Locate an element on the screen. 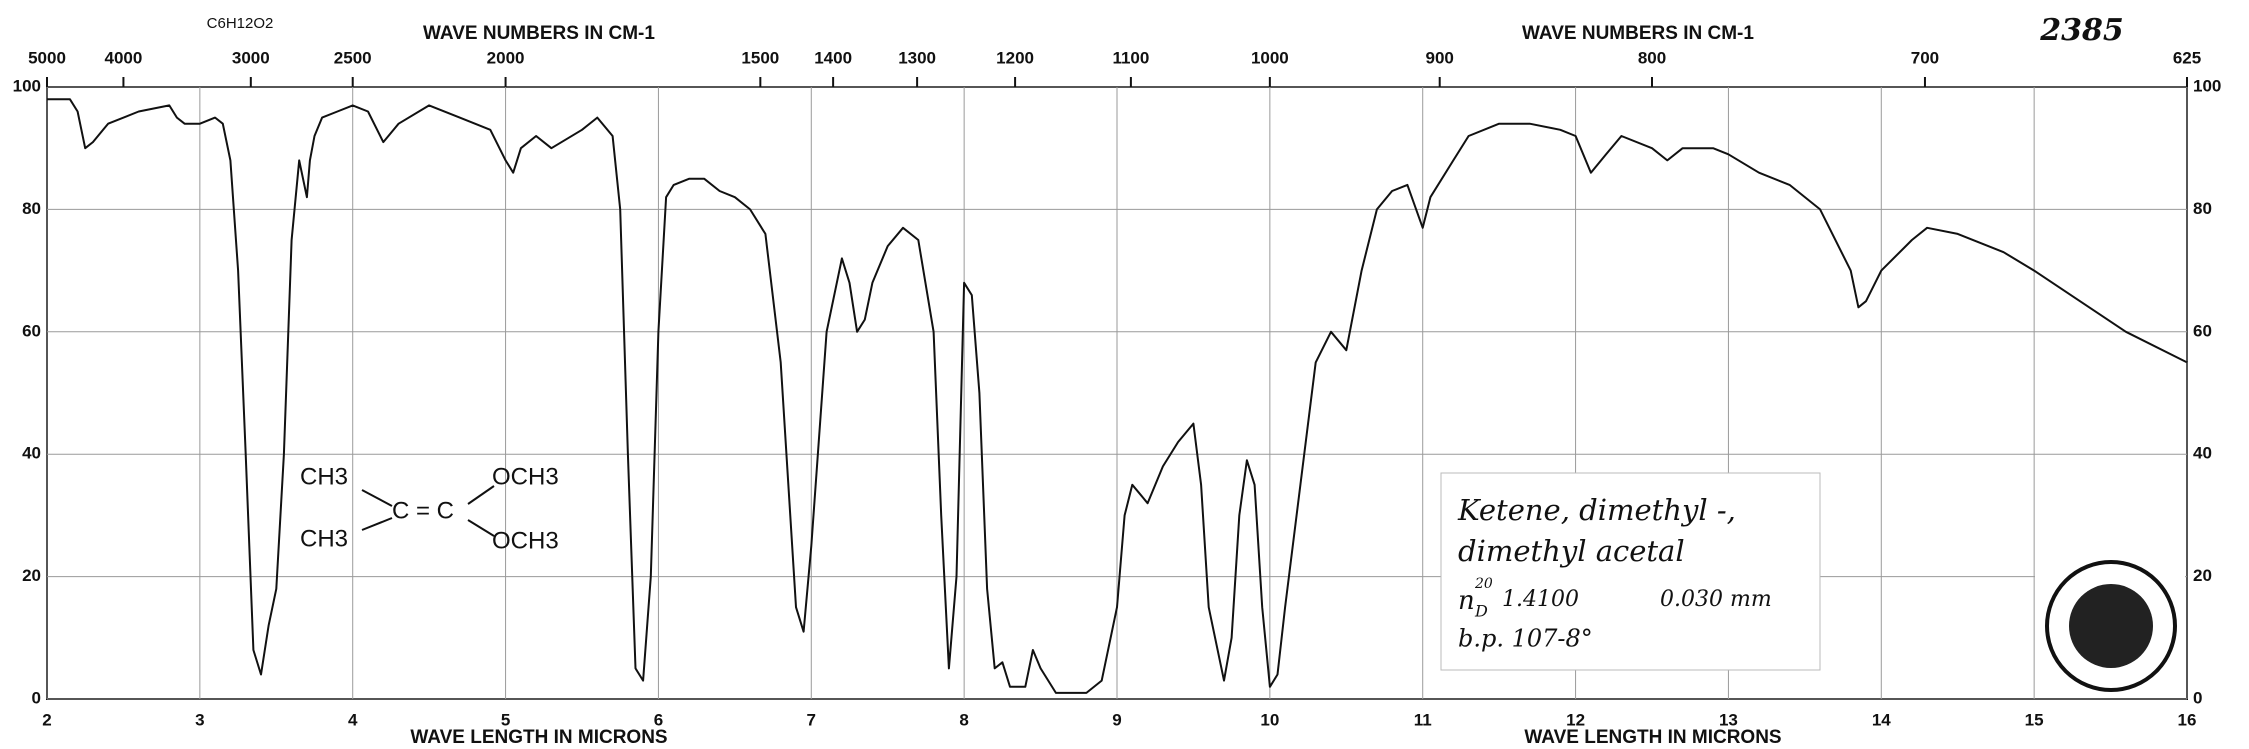 The width and height of the screenshot is (2249, 749). x-tick-label: 12 is located at coordinates (1575, 719).